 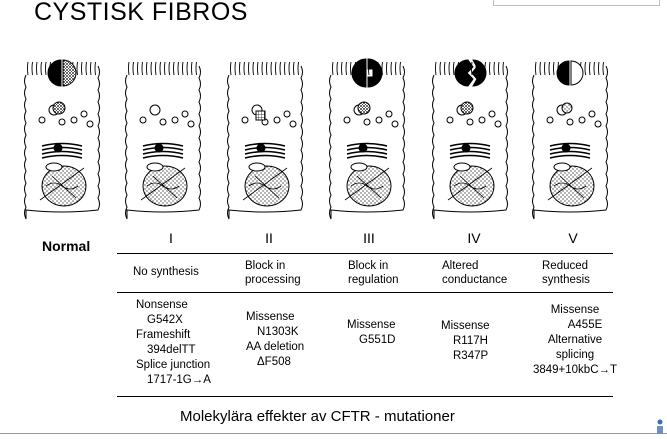 What do you see at coordinates (660, 426) in the screenshot?
I see `slide-corner-icon` at bounding box center [660, 426].